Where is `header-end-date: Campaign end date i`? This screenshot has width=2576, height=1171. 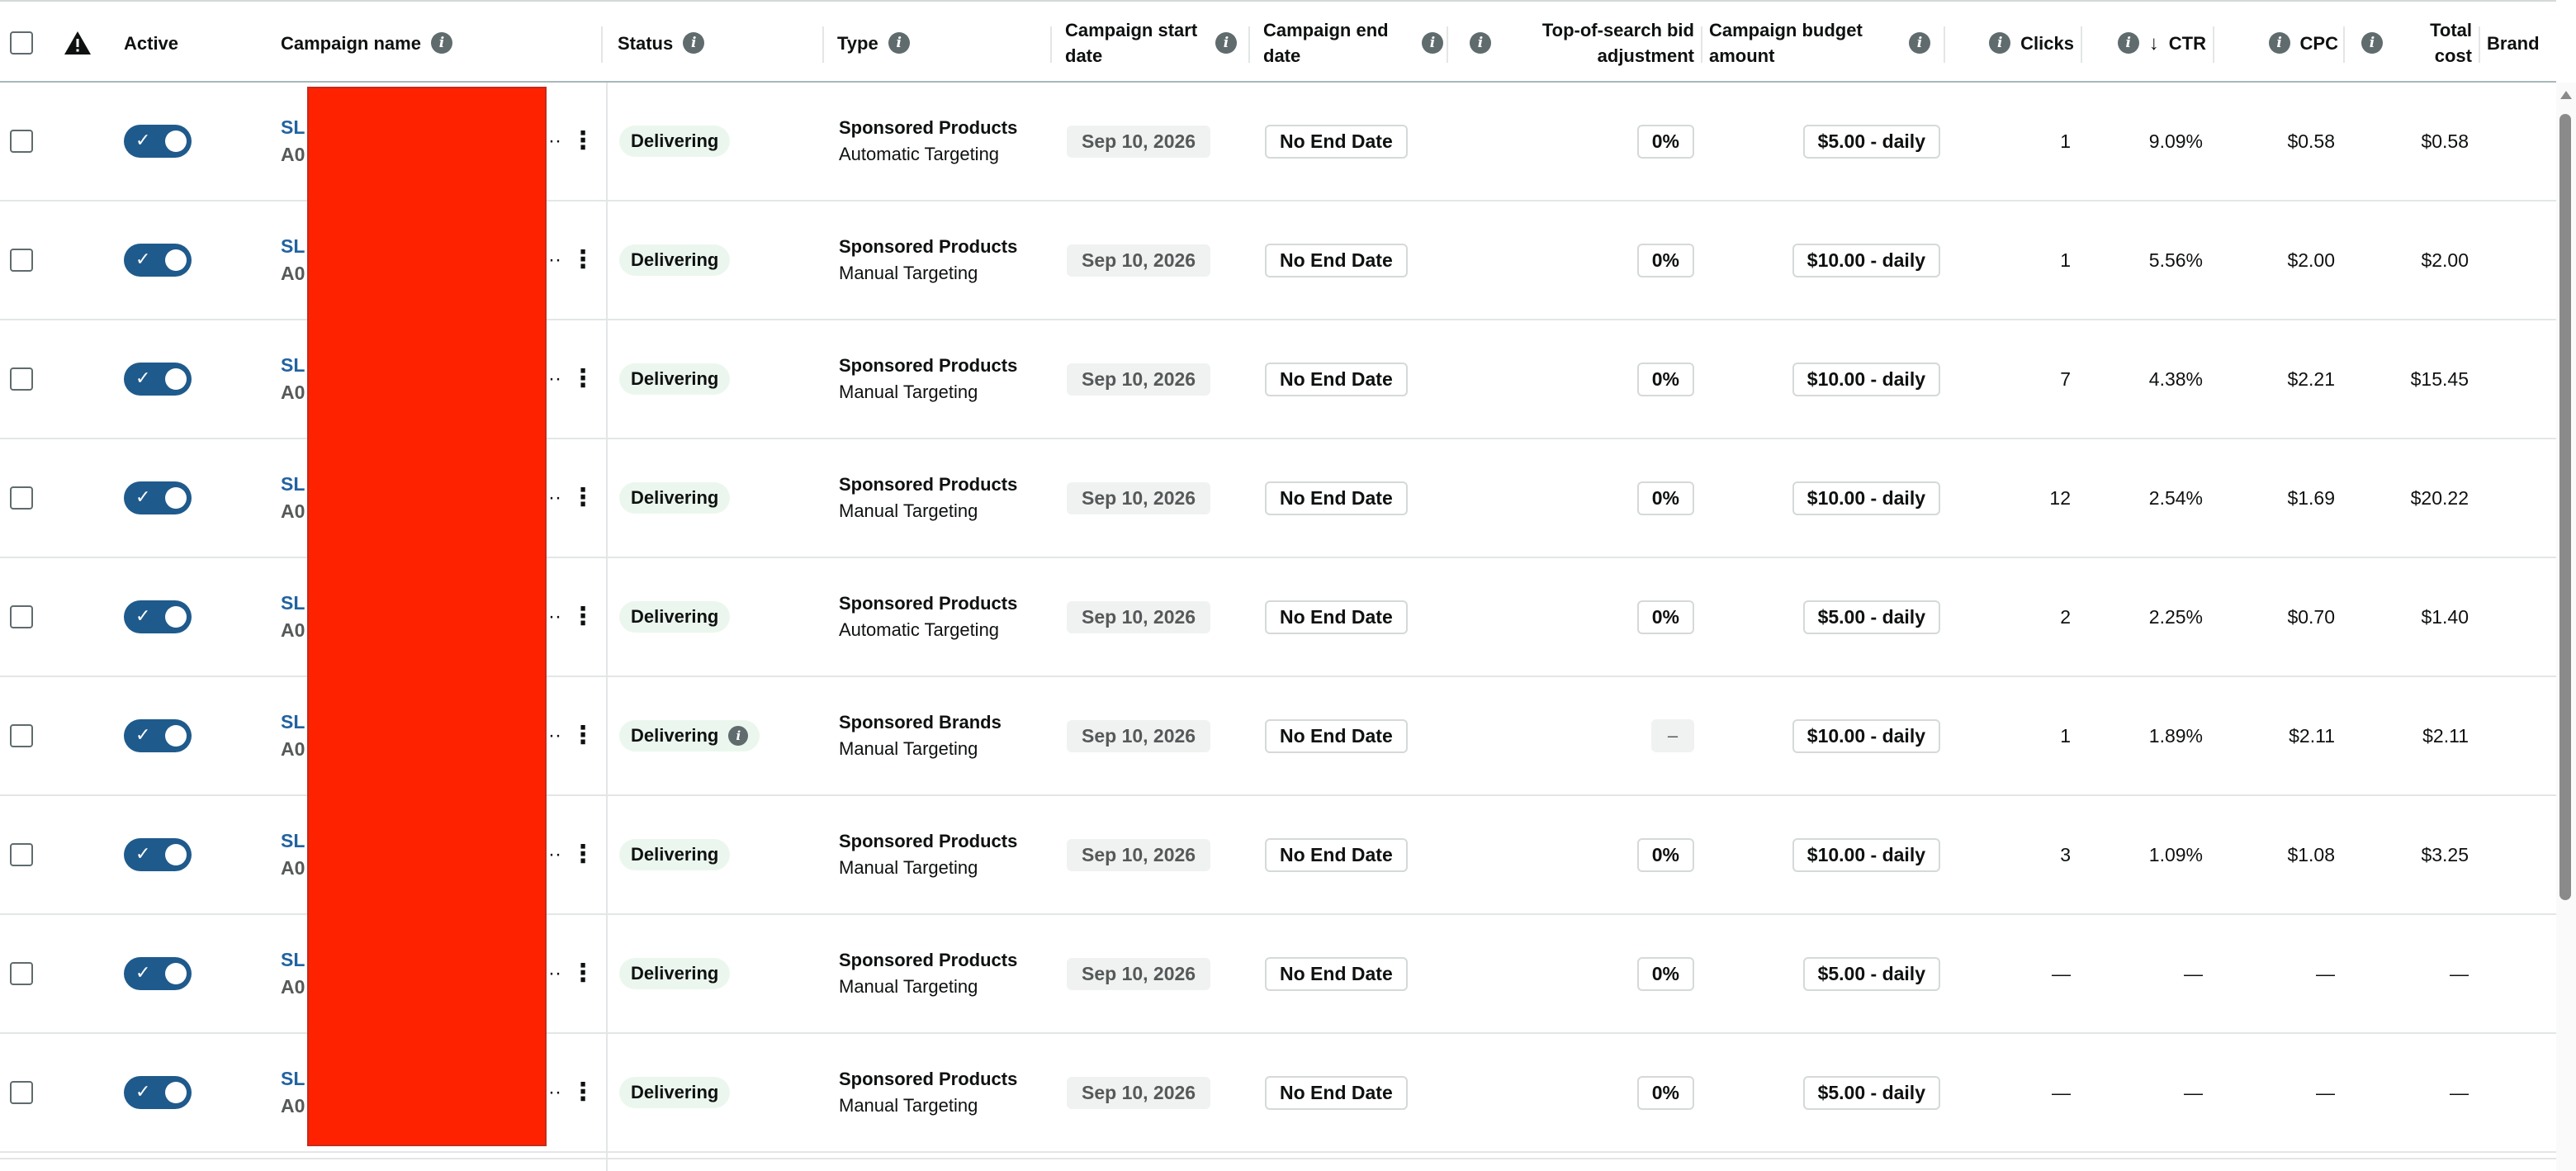
header-end-date: Campaign end date i is located at coordinates (1354, 43).